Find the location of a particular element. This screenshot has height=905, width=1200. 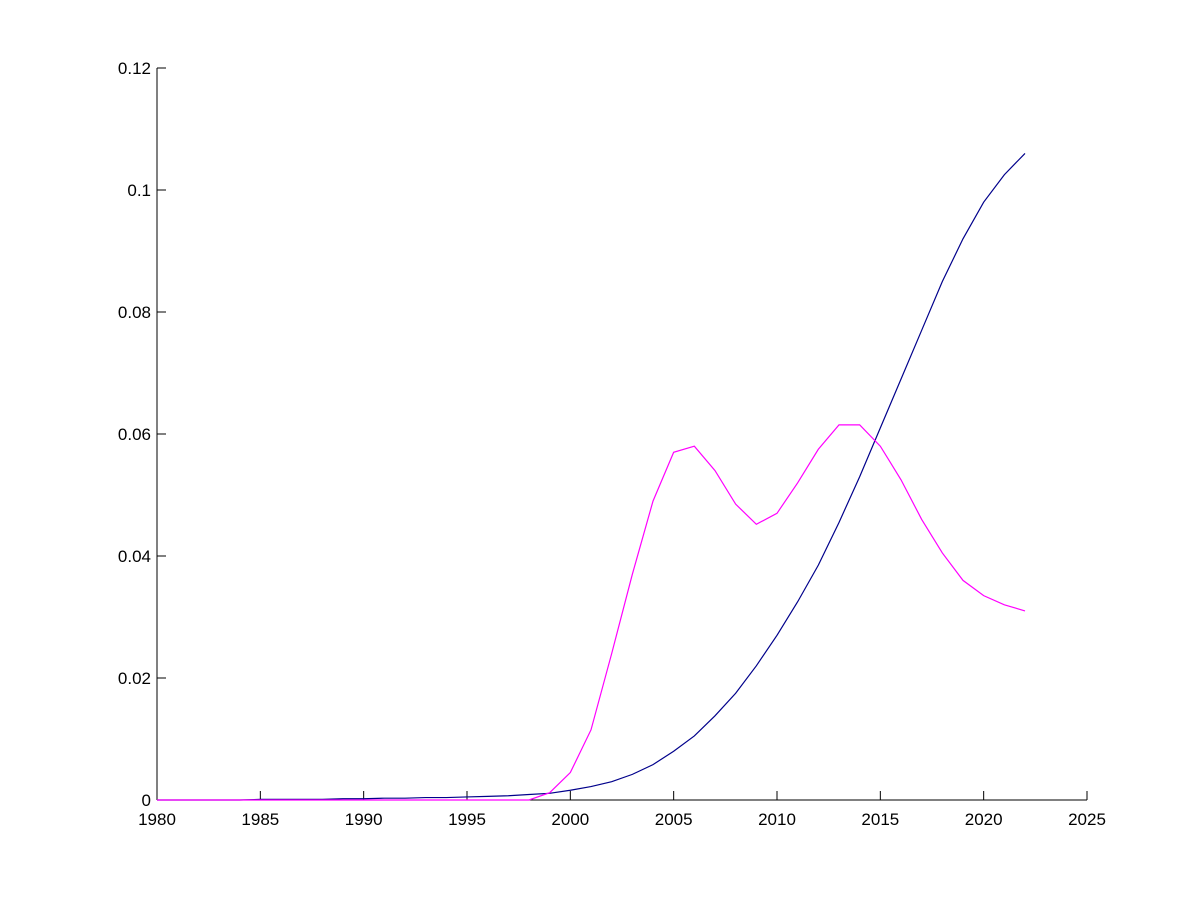

x-tick-label: 2020 is located at coordinates (984, 819).